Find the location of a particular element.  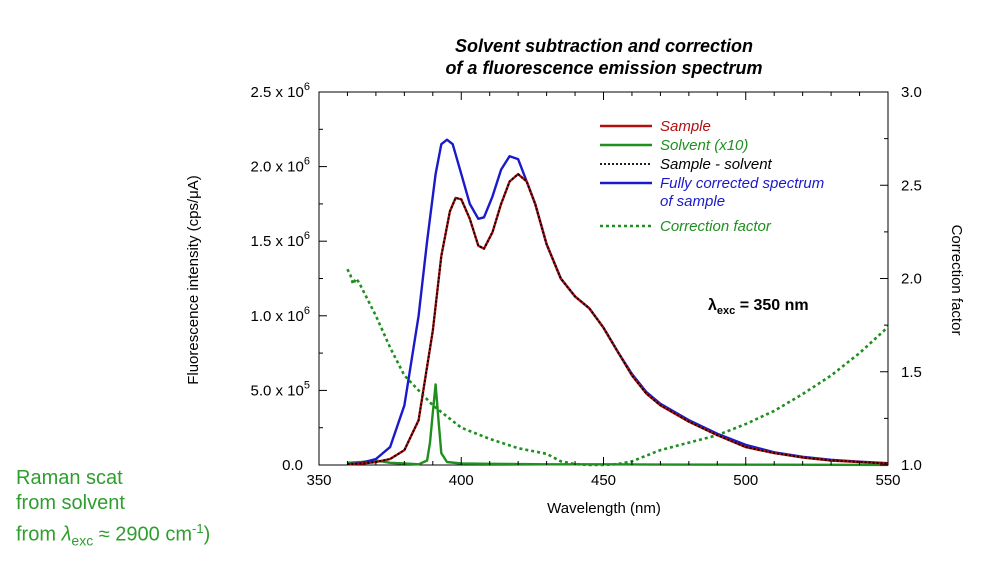

y2-tick-label-2.5: 2.5 is located at coordinates (911, 185).